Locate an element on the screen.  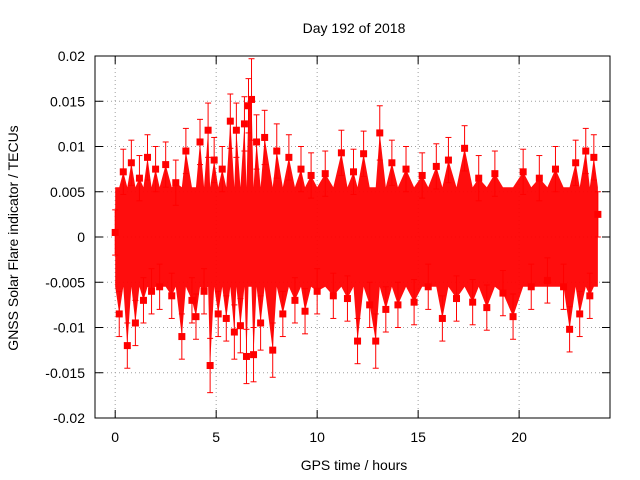
y-tick-label: 0.015 is located at coordinates (67, 101).